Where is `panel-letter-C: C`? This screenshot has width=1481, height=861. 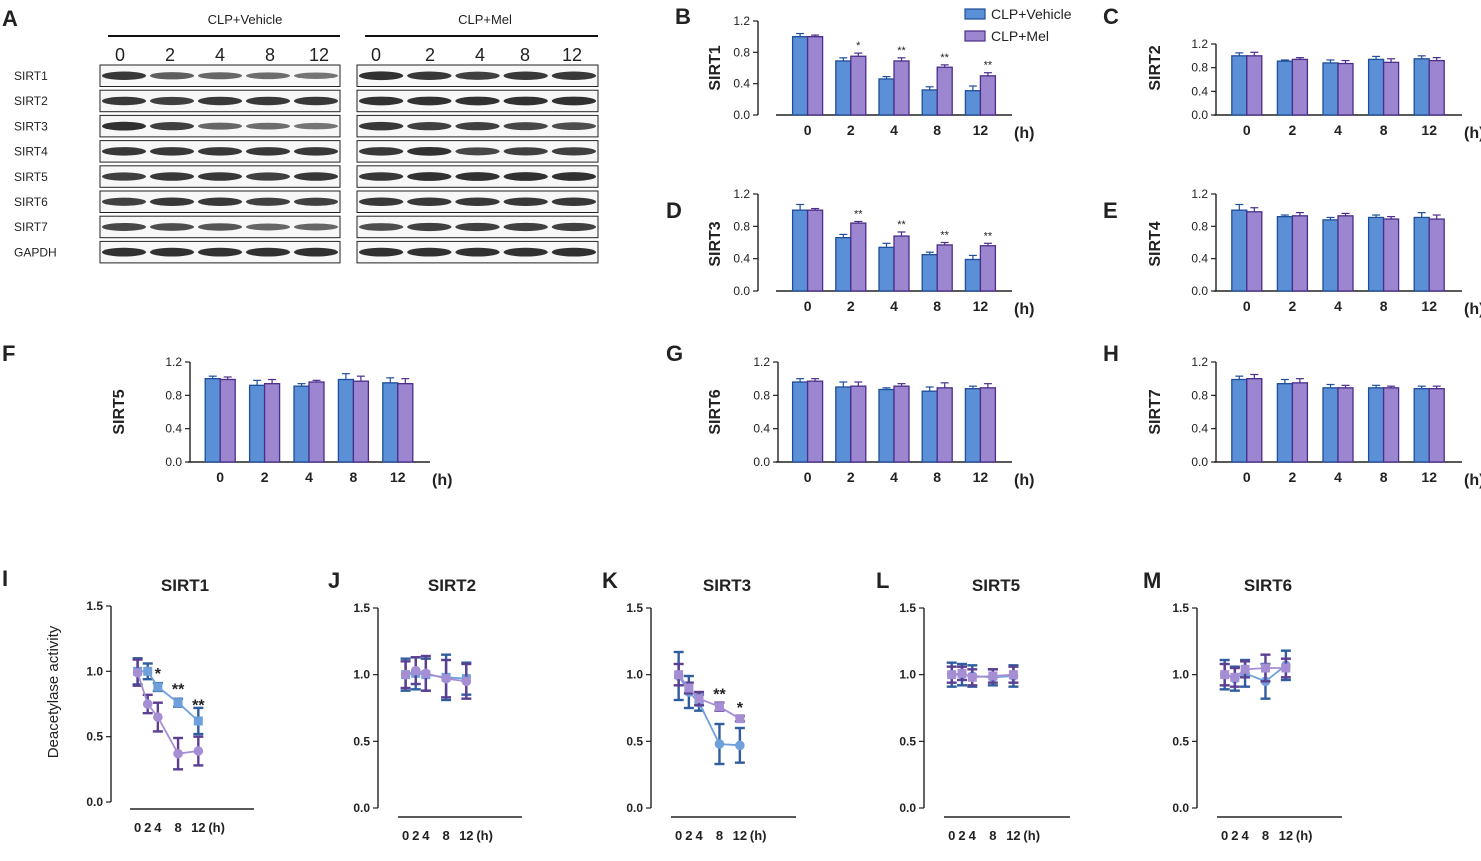
panel-letter-C: C is located at coordinates (1111, 16).